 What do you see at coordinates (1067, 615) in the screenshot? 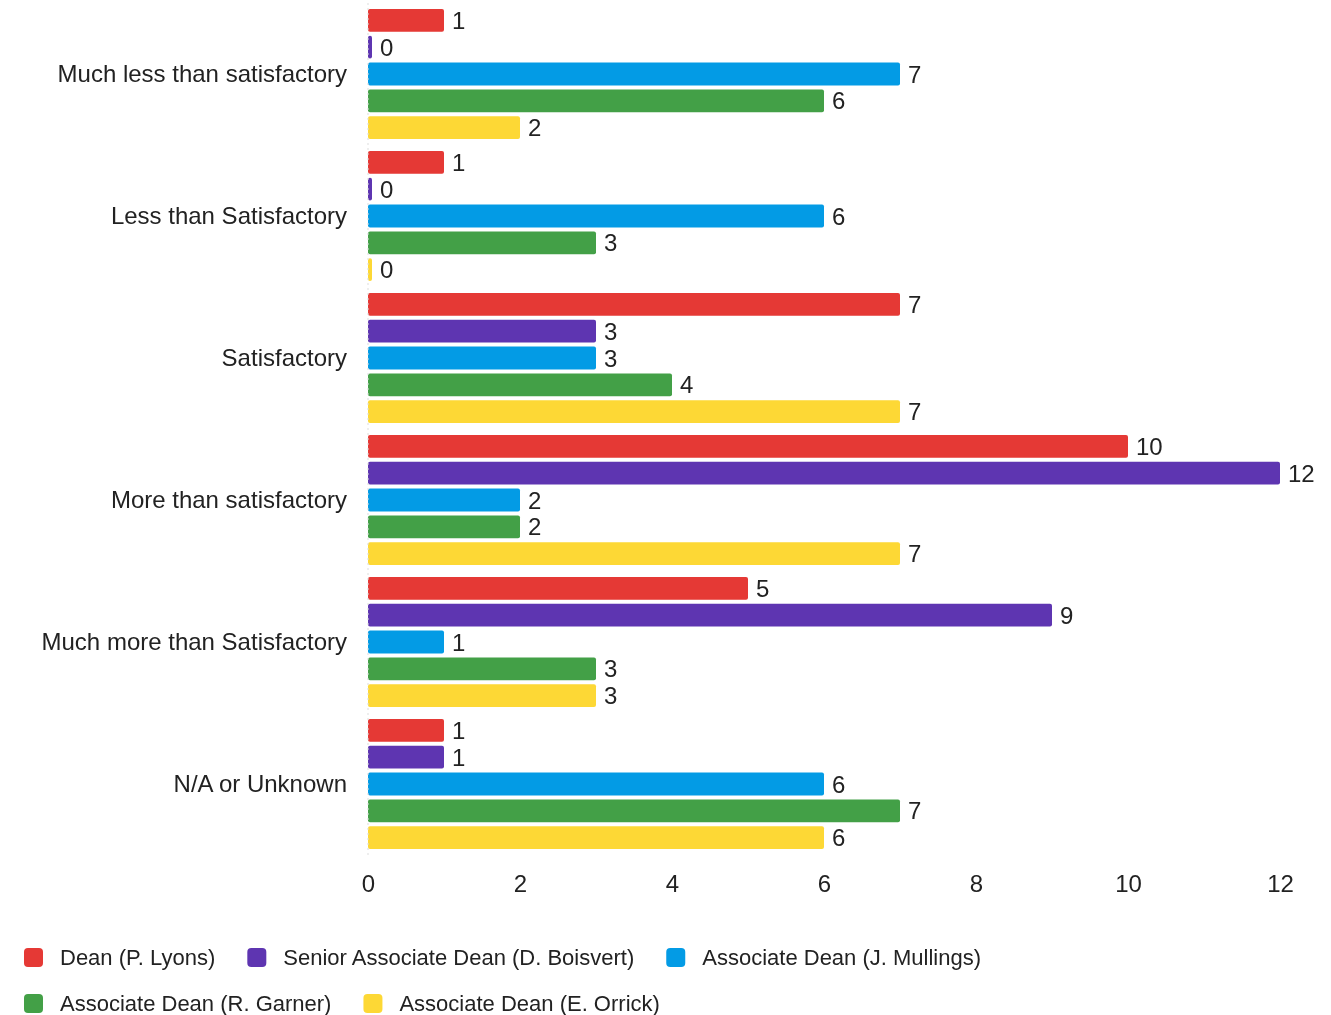
I see `data-label: 9` at bounding box center [1067, 615].